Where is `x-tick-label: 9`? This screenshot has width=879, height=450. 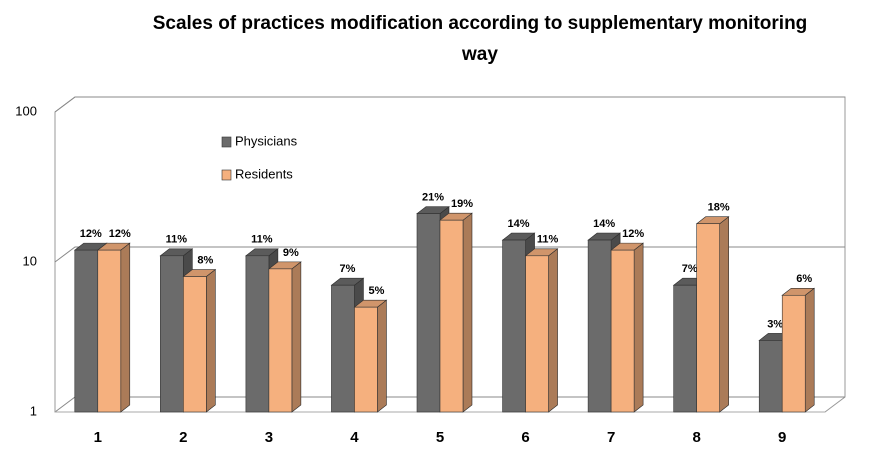 x-tick-label: 9 is located at coordinates (782, 437).